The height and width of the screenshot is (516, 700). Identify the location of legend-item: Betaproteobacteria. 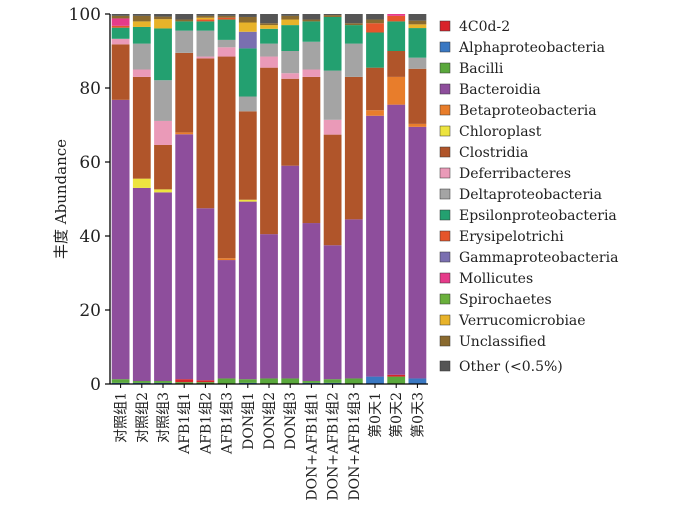
(518, 111).